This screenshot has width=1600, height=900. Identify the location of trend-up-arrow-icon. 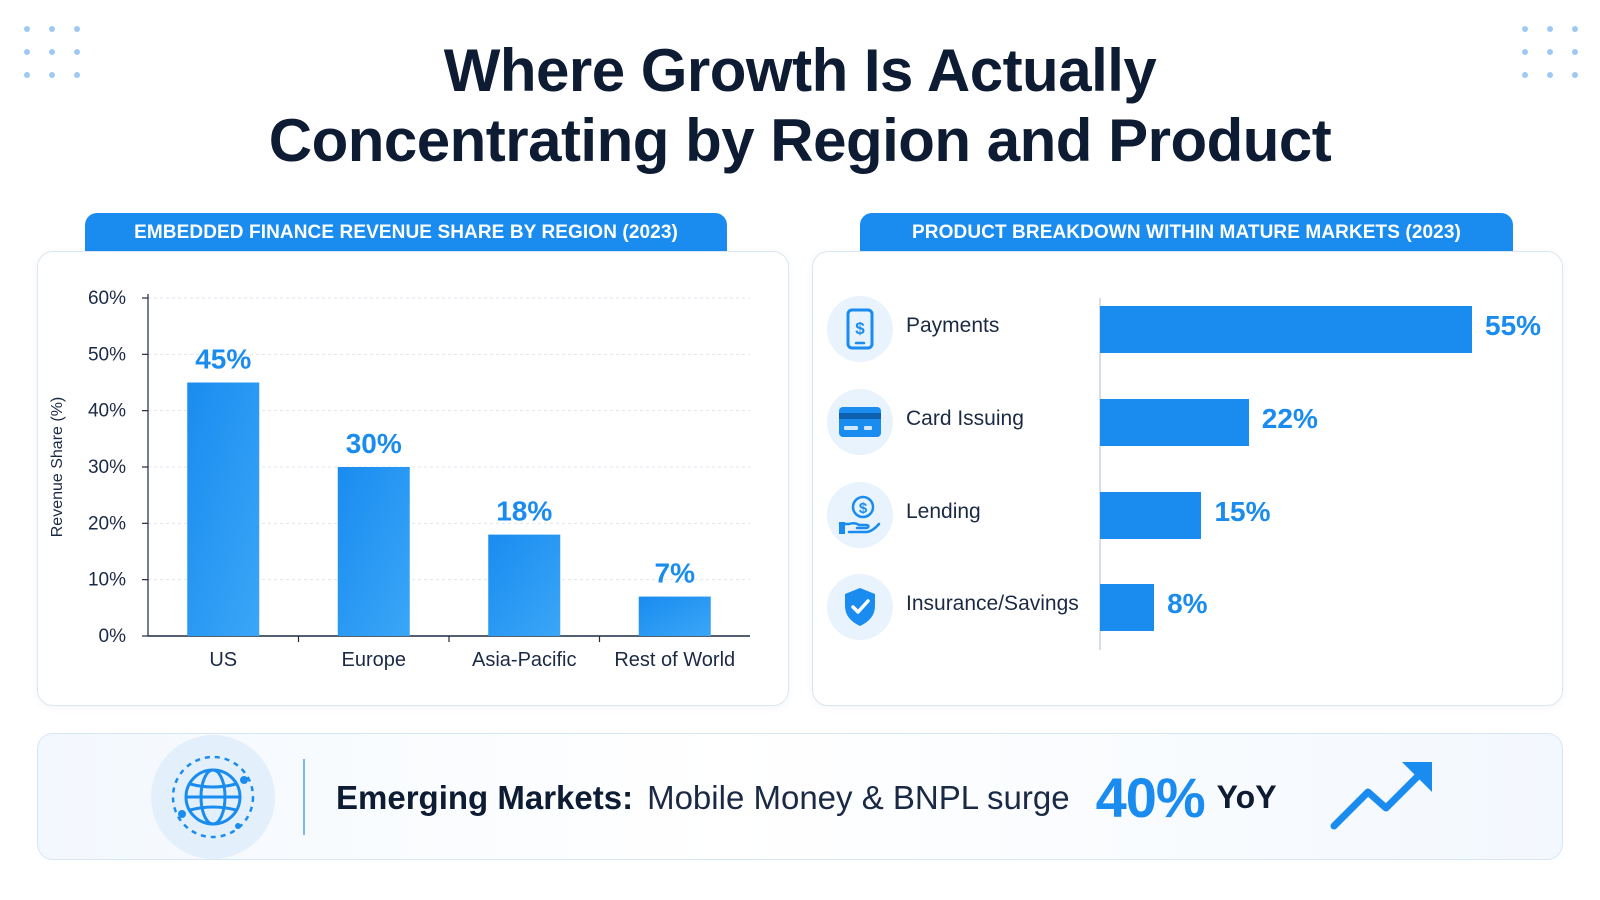
(1381, 796).